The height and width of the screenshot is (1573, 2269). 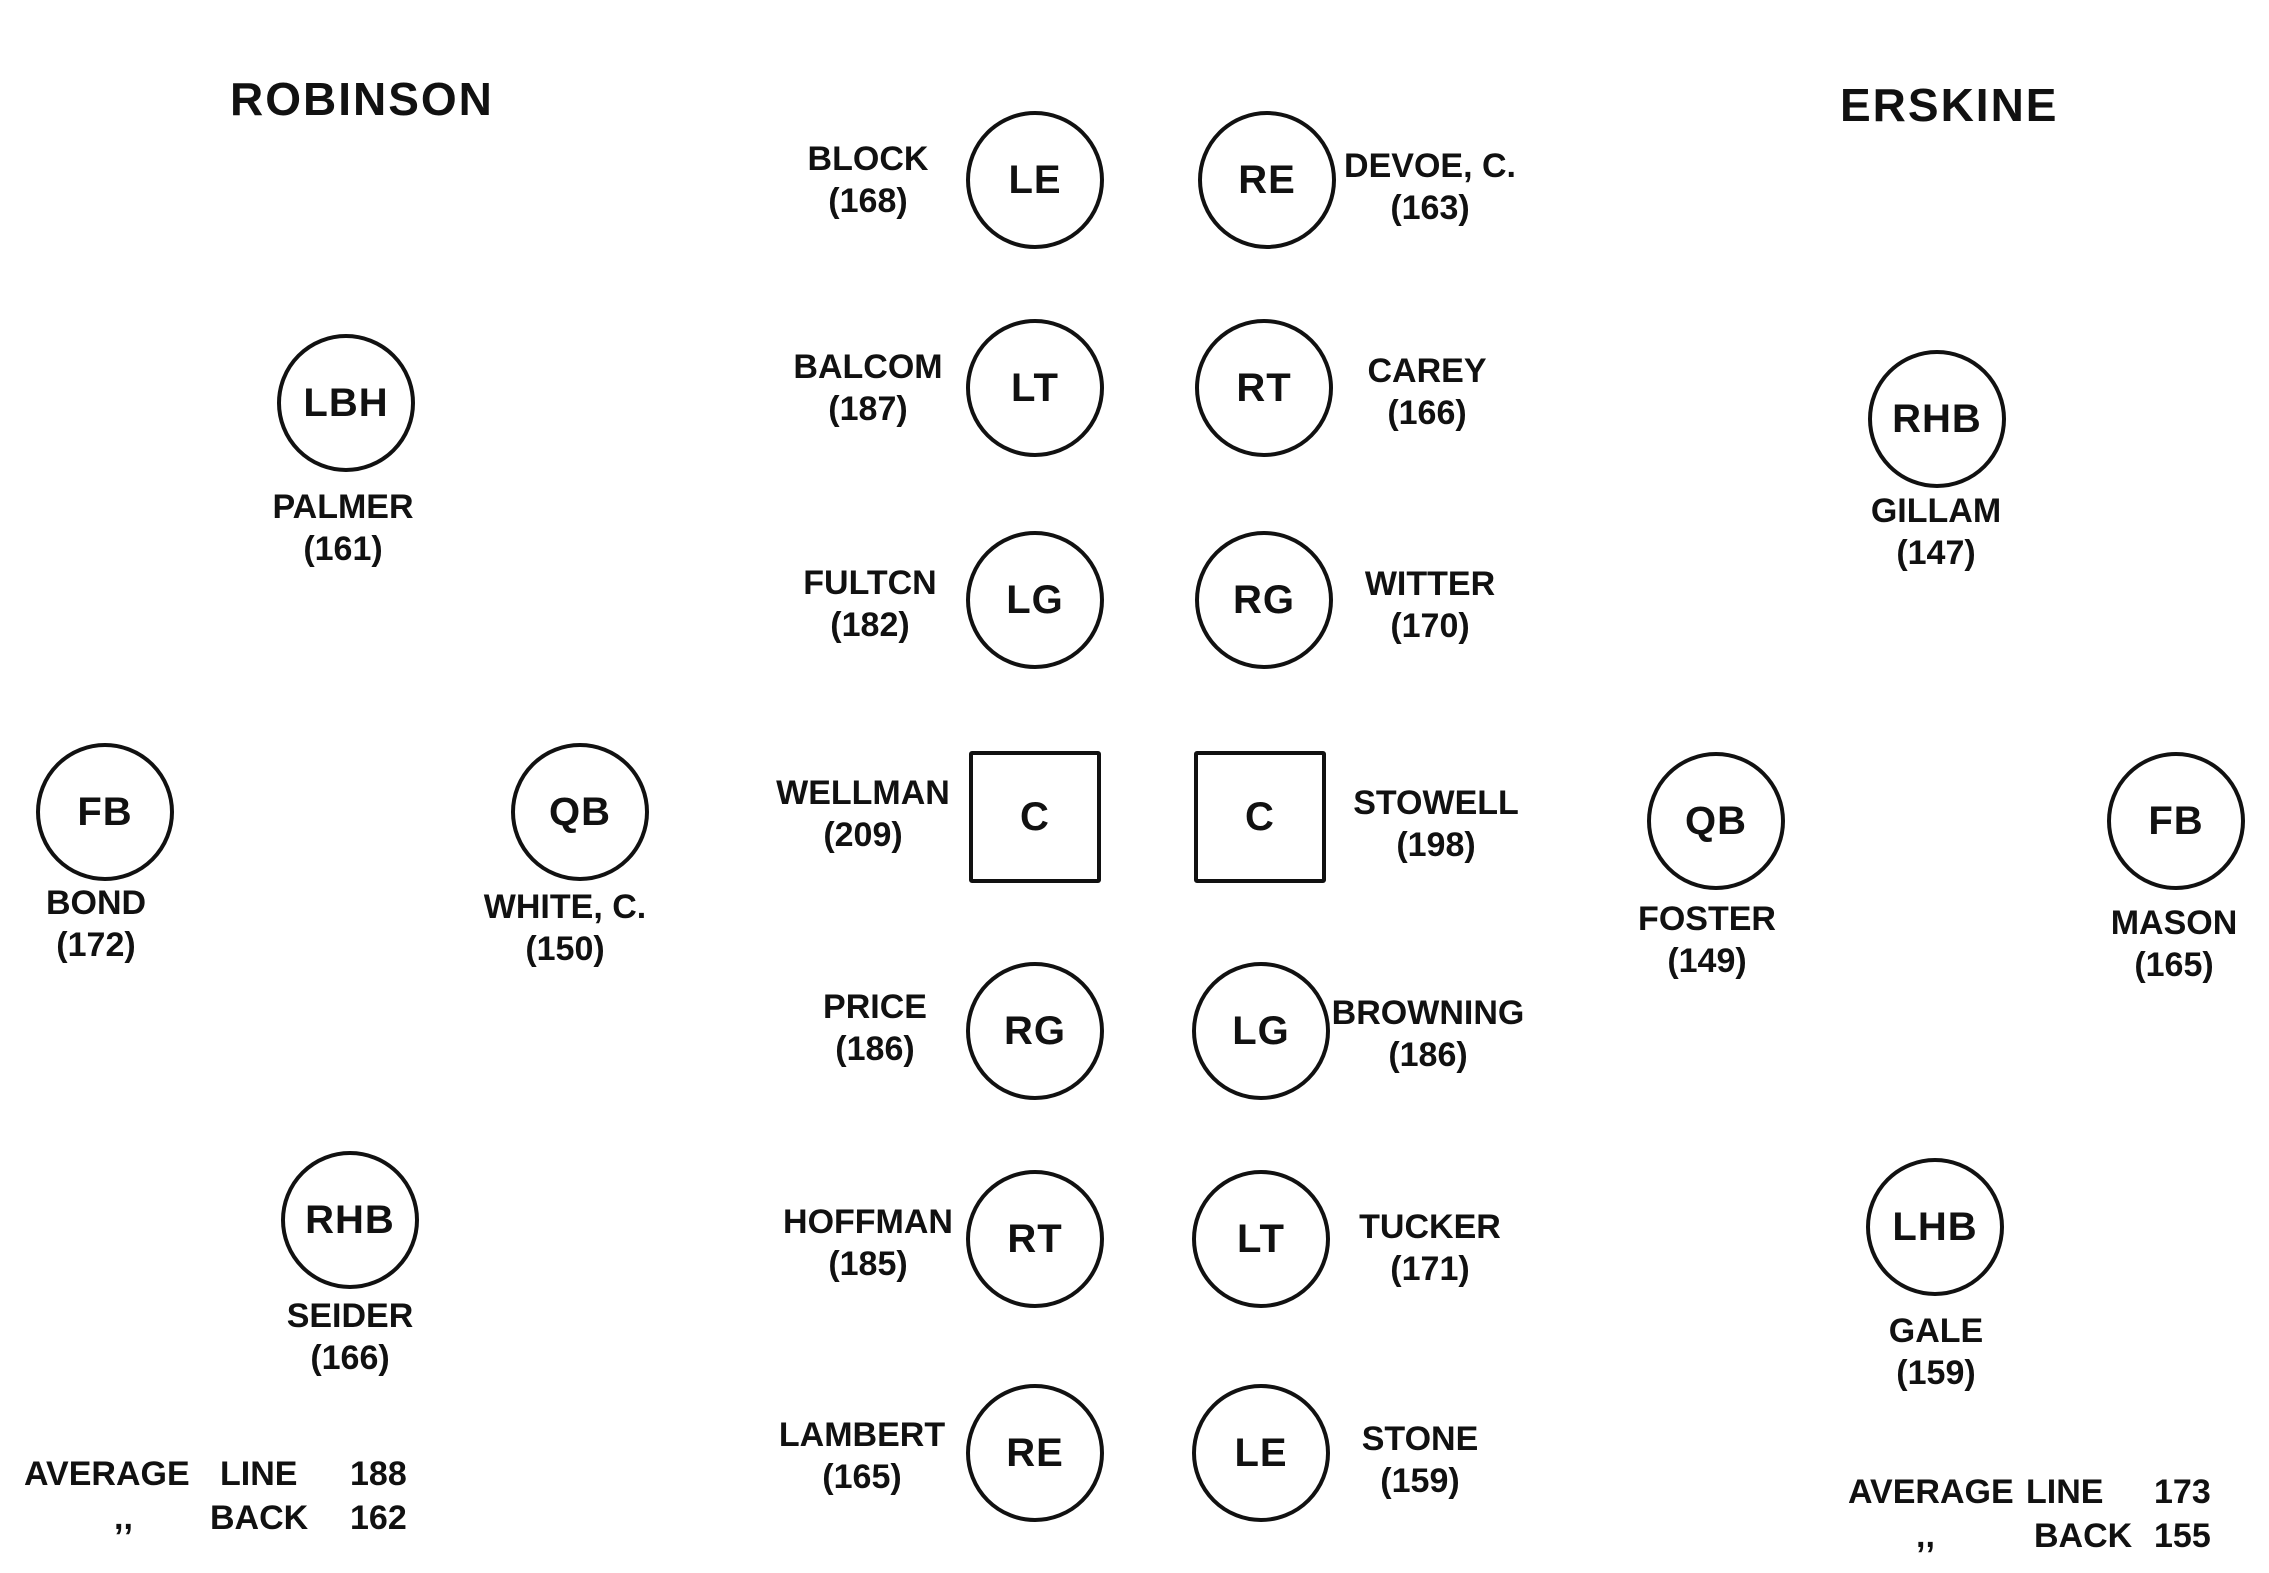 I want to click on player-name: BROWNING, so click(x=1428, y=1013).